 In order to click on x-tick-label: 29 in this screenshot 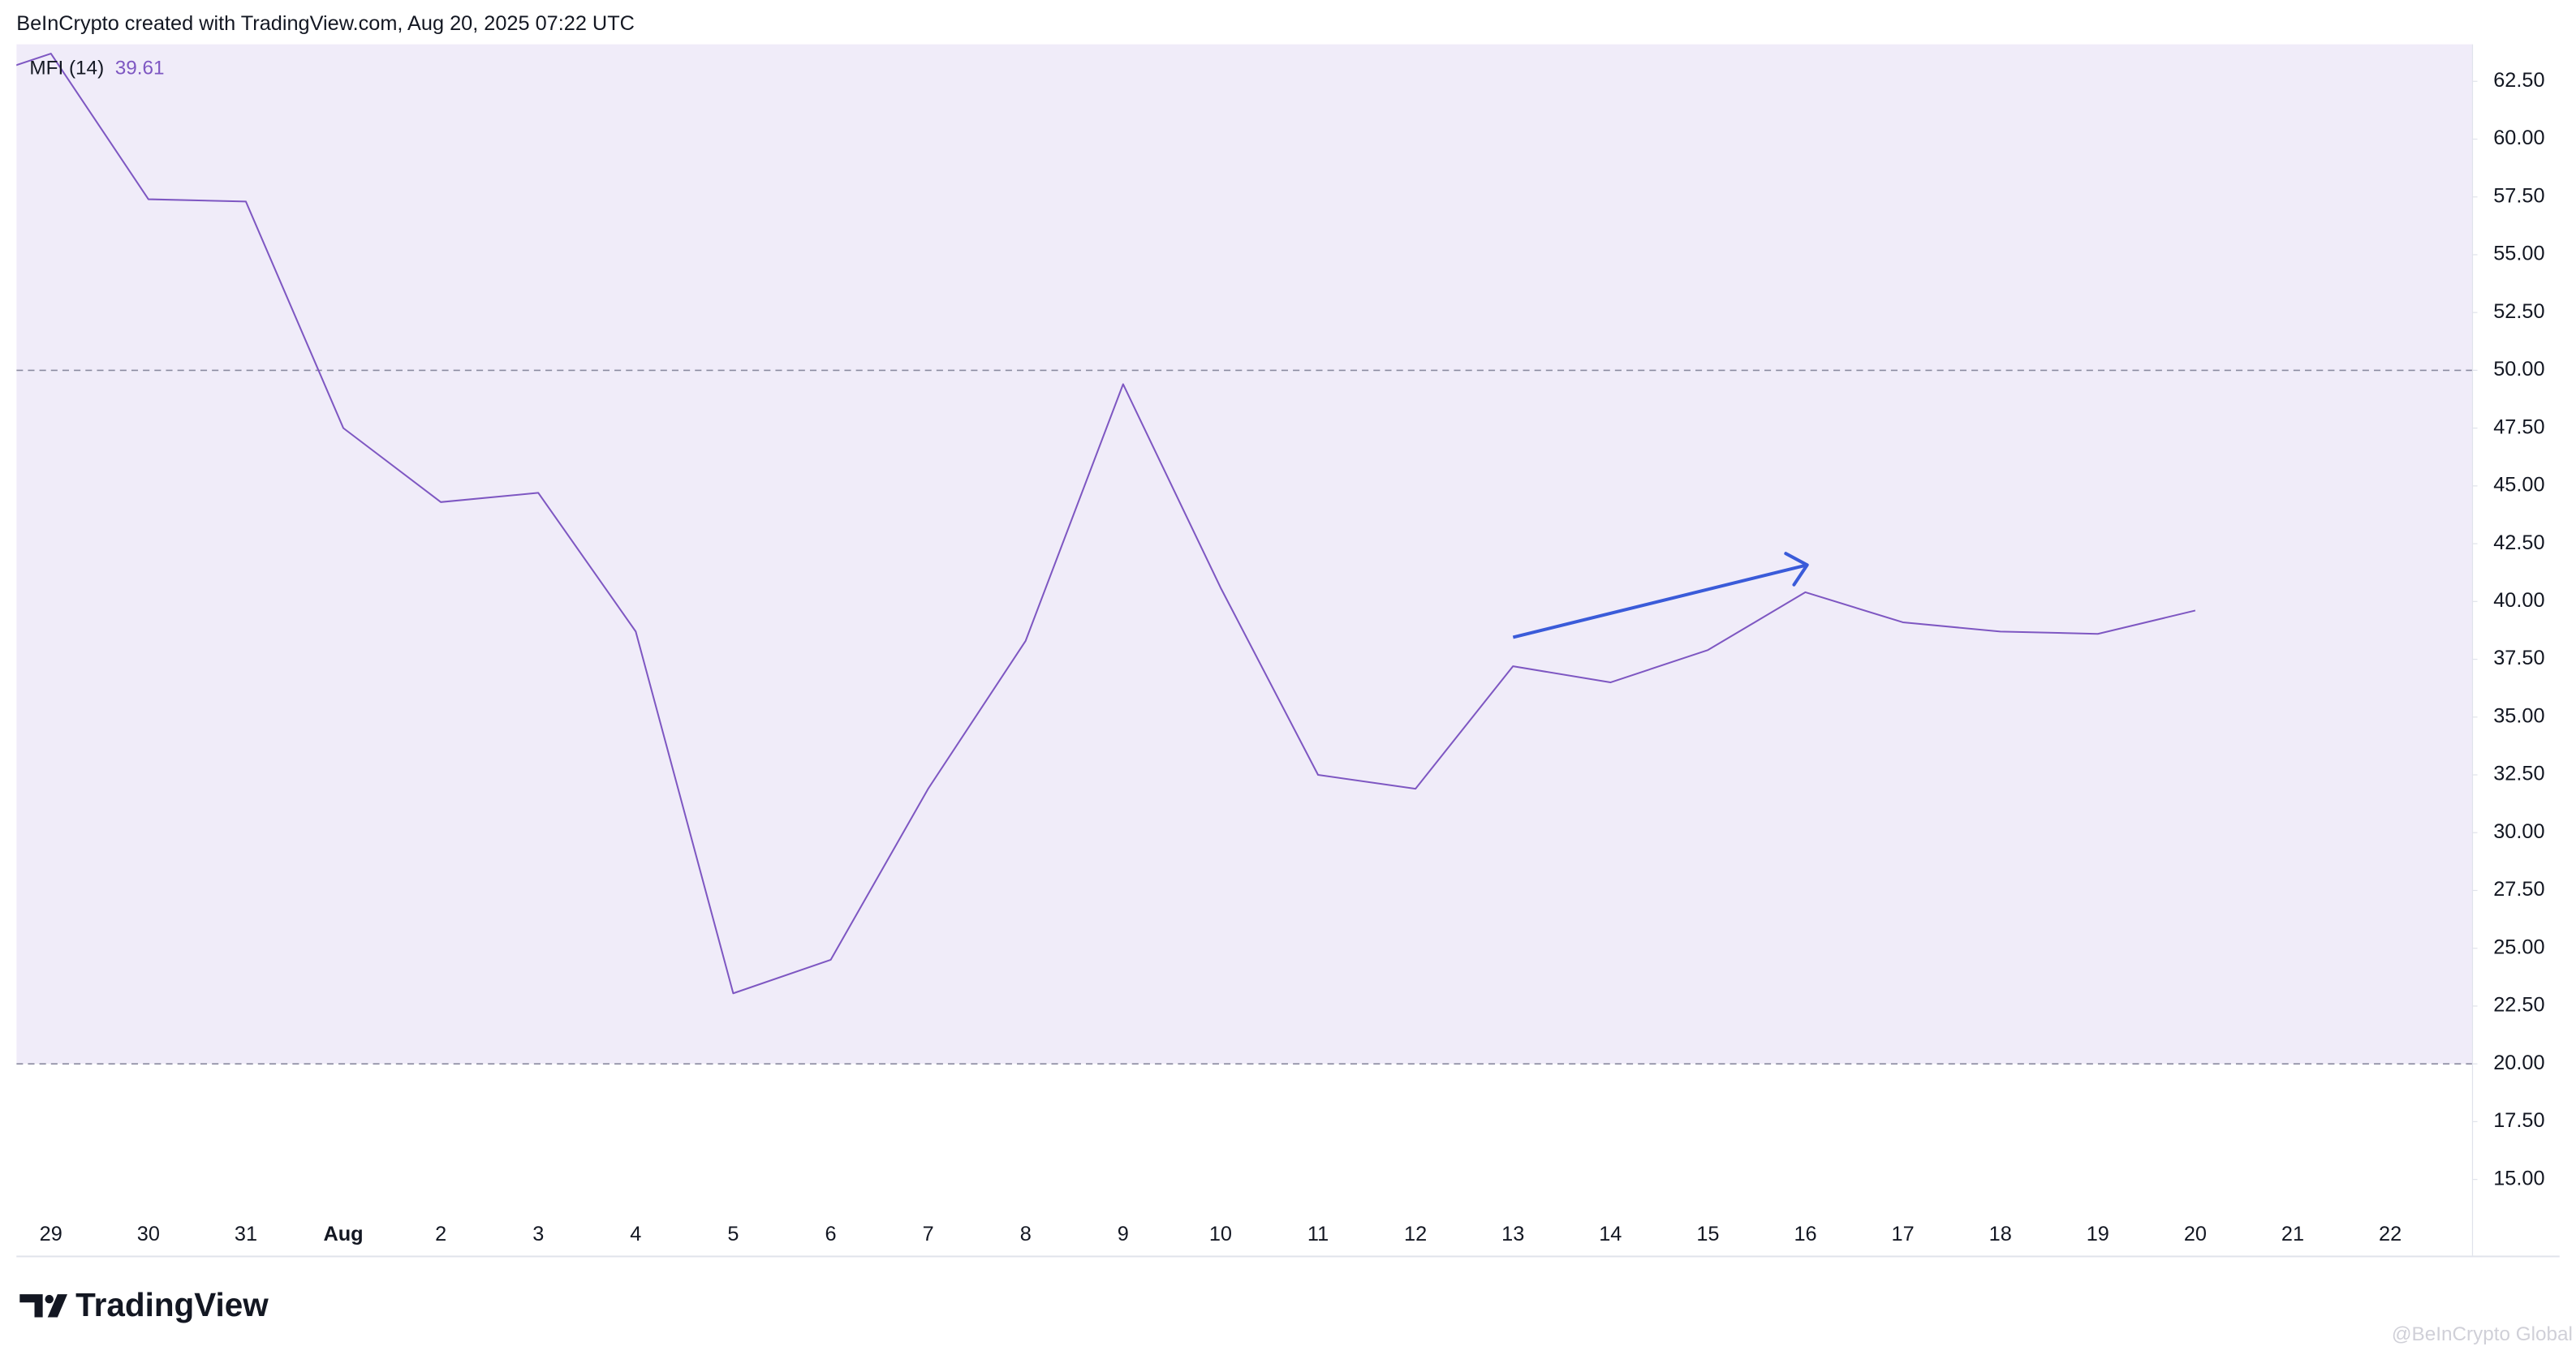, I will do `click(51, 1234)`.